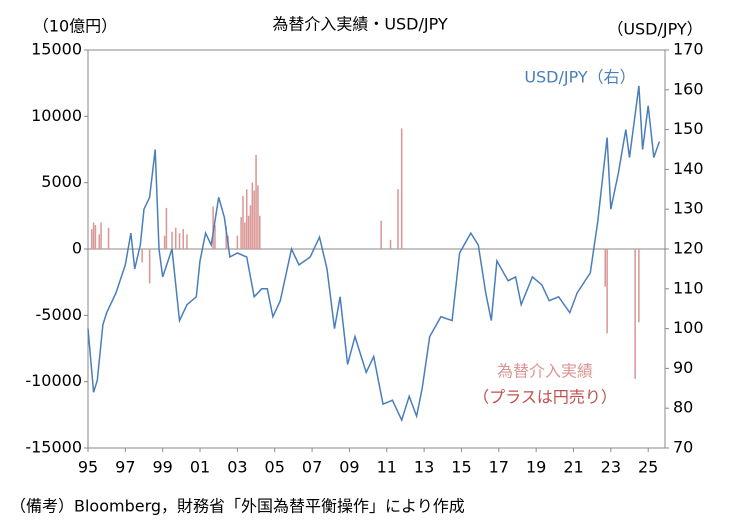 This screenshot has height=529, width=732. Describe the element at coordinates (611, 467) in the screenshot. I see `x-tick-label: 23` at that location.